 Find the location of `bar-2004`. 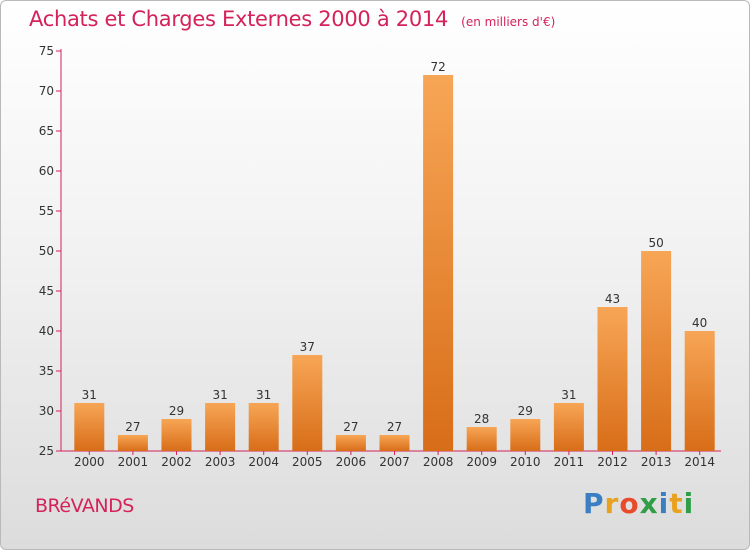

bar-2004 is located at coordinates (263, 427).